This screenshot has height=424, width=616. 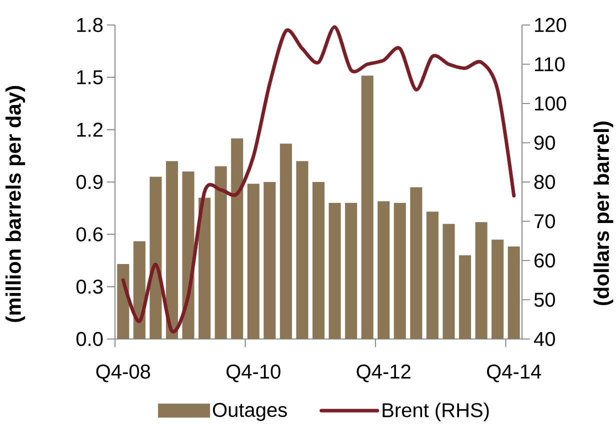 I want to click on y2-tick-label: 100, so click(x=550, y=103).